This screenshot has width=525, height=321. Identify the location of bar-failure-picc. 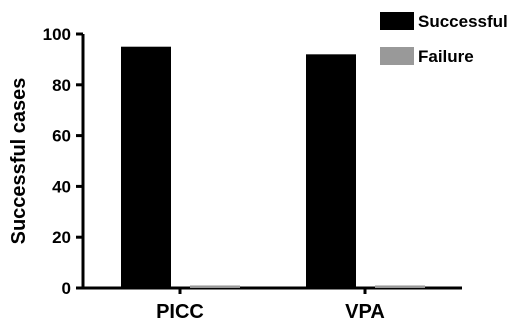
(215, 286).